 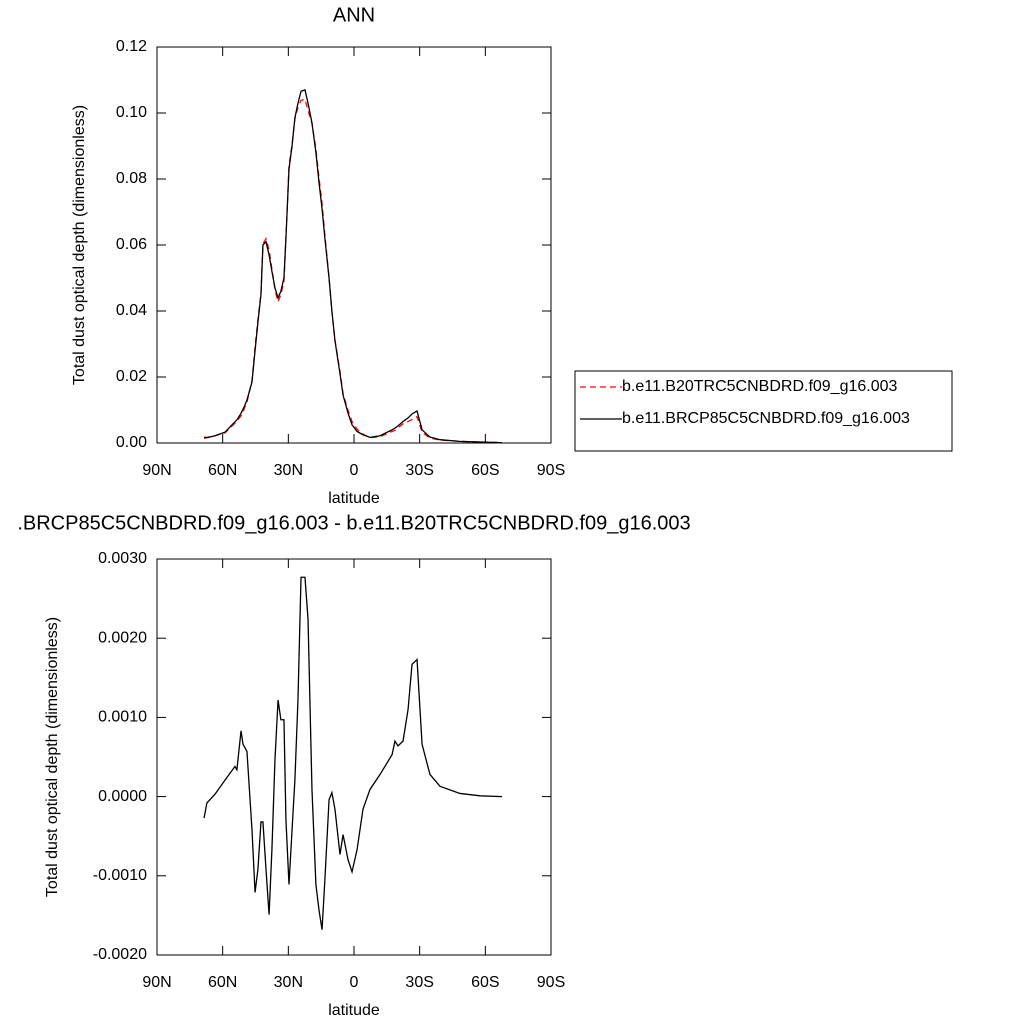 I want to click on y-tick-label: -0.0020, so click(x=120, y=954).